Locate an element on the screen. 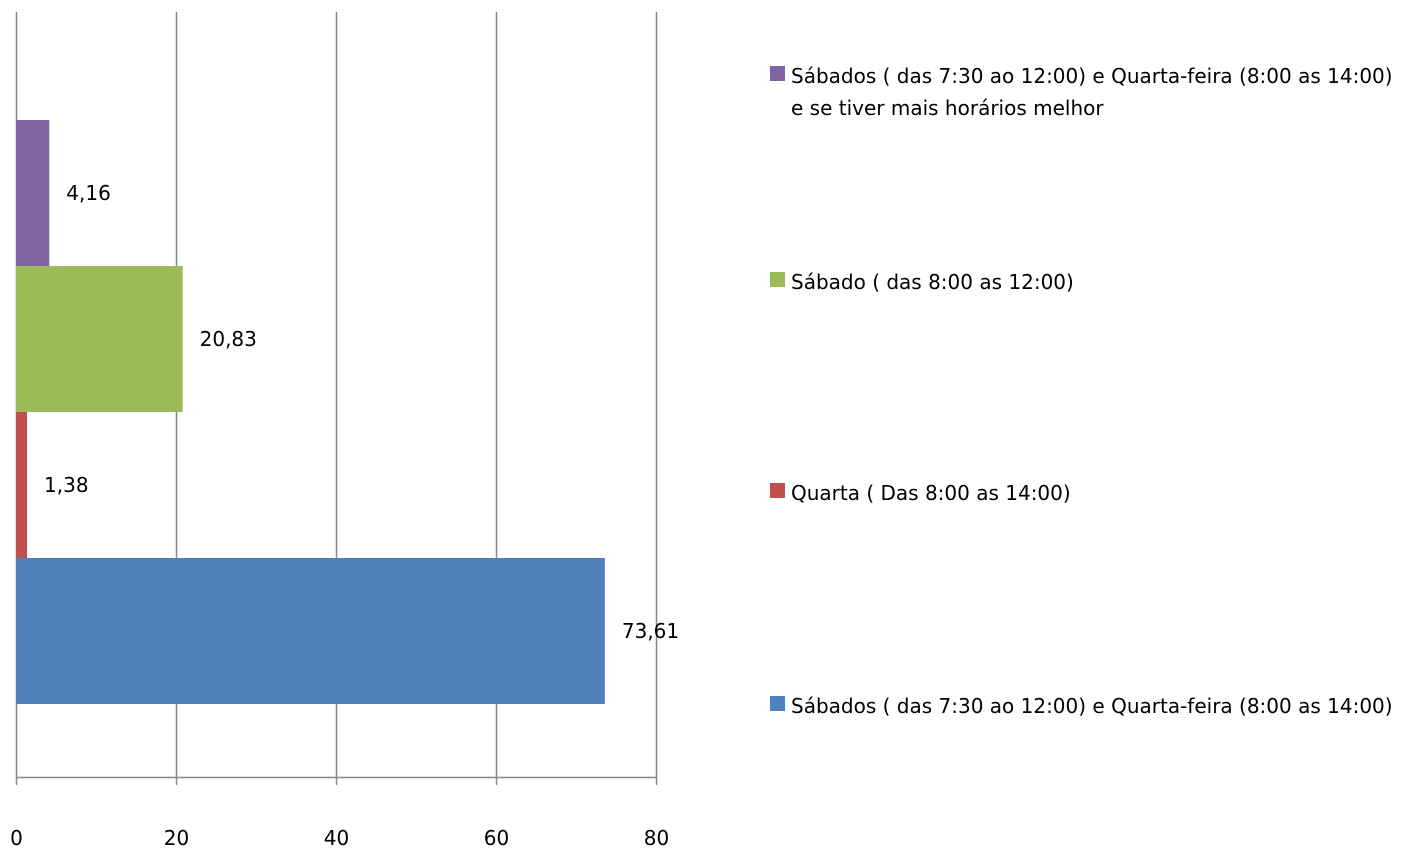  data-label-series-3: 20,83 is located at coordinates (228, 339).